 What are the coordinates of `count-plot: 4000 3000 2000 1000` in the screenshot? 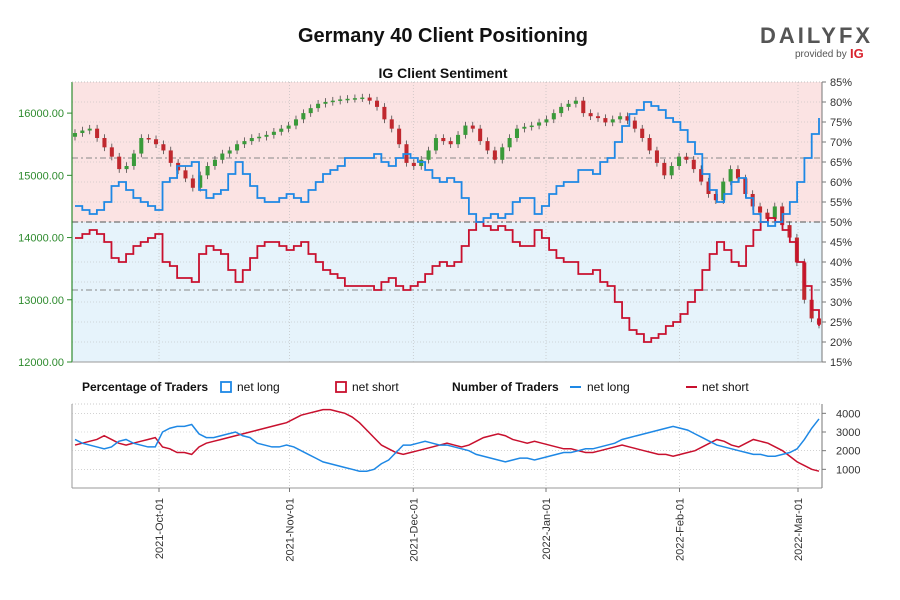 It's located at (465, 446).